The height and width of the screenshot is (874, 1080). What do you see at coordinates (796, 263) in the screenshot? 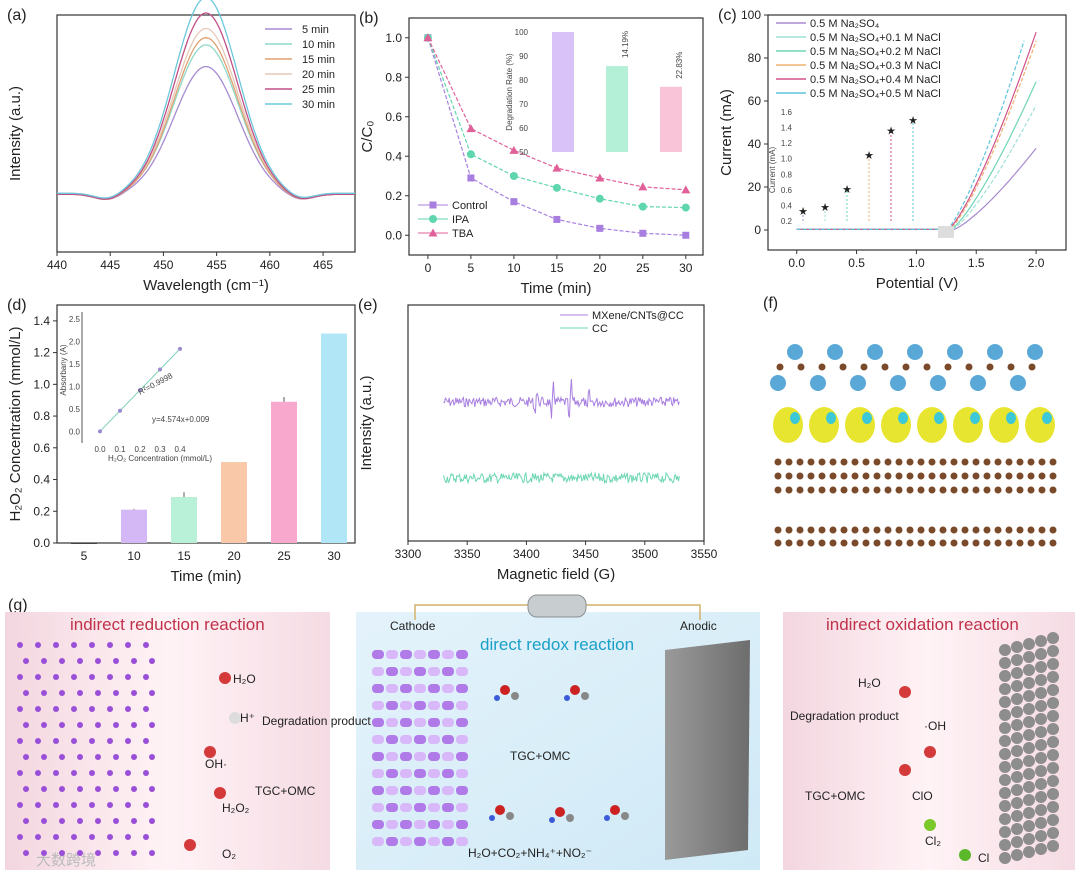
I see `x-tick-label: 0.0` at bounding box center [796, 263].